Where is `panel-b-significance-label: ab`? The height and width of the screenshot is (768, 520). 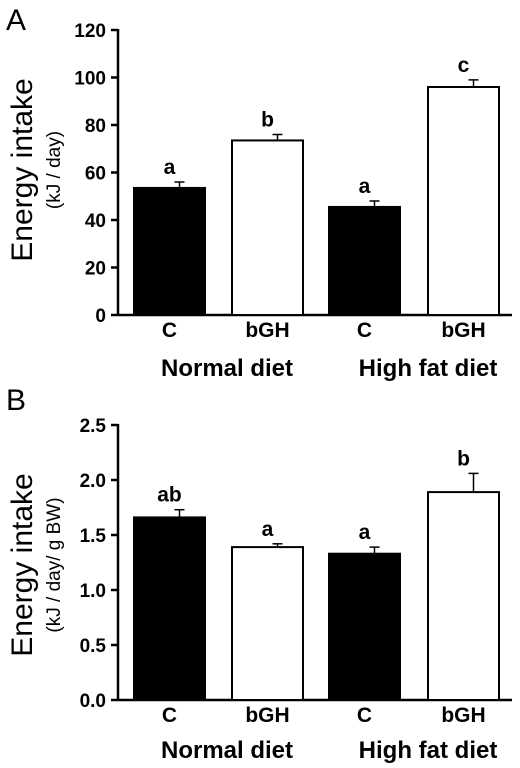
panel-b-significance-label: ab is located at coordinates (169, 495).